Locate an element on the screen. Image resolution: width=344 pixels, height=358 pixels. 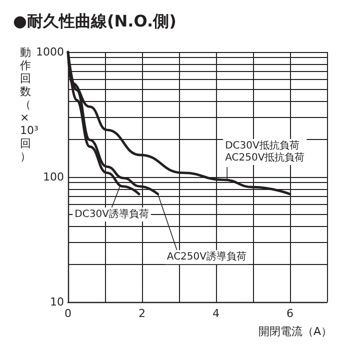
x-tick-label: 6 is located at coordinates (290, 313).